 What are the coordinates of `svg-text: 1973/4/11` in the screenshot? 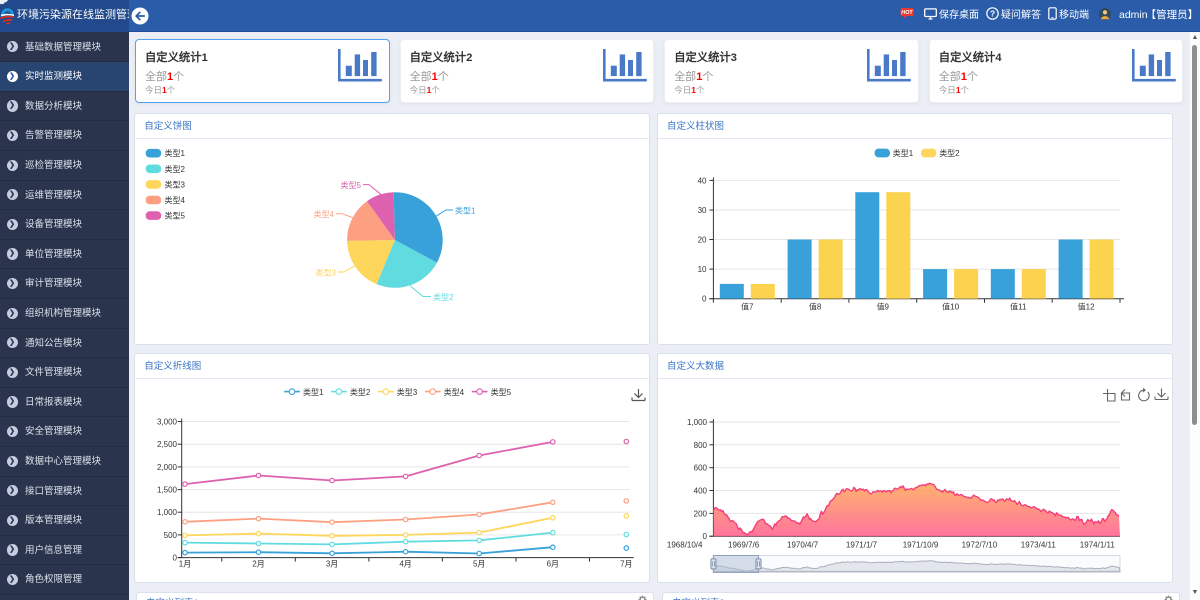 It's located at (1039, 544).